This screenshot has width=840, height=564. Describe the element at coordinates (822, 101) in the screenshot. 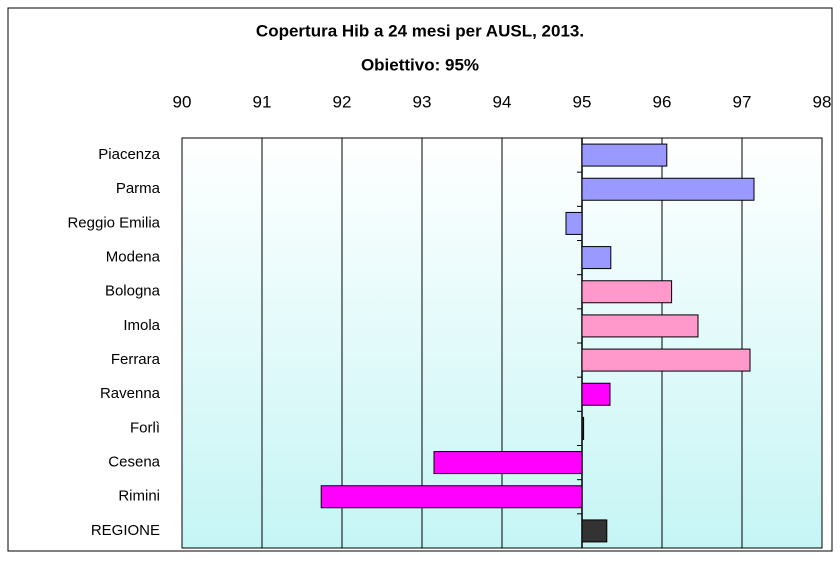

I see `x-tick-label: 98` at that location.